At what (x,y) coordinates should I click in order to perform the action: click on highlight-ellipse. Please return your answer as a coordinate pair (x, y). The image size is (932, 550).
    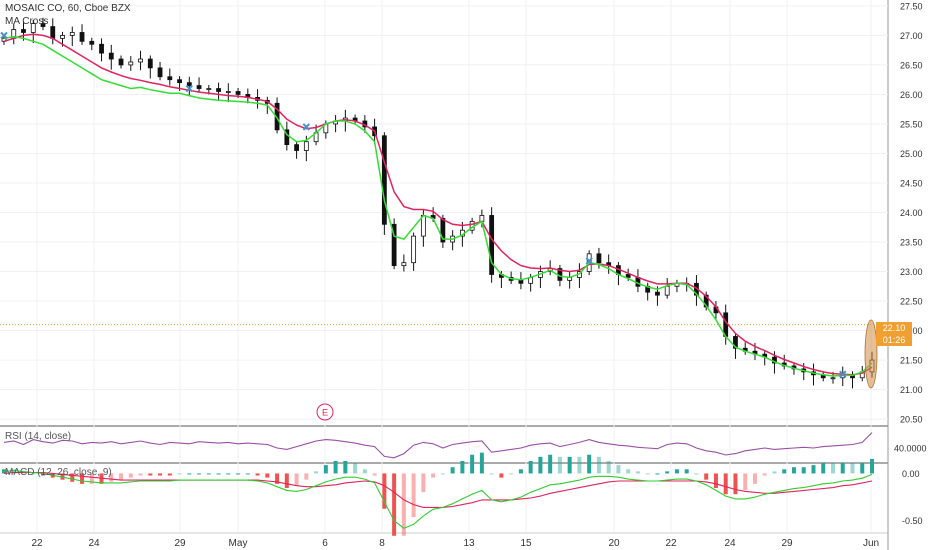
    Looking at the image, I should click on (871, 354).